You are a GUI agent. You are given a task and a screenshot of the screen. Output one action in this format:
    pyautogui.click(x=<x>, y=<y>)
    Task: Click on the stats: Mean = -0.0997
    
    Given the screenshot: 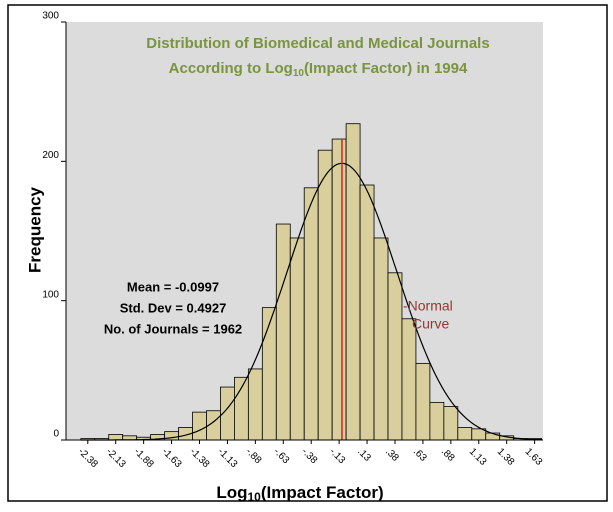 What is the action you would take?
    pyautogui.click(x=173, y=286)
    